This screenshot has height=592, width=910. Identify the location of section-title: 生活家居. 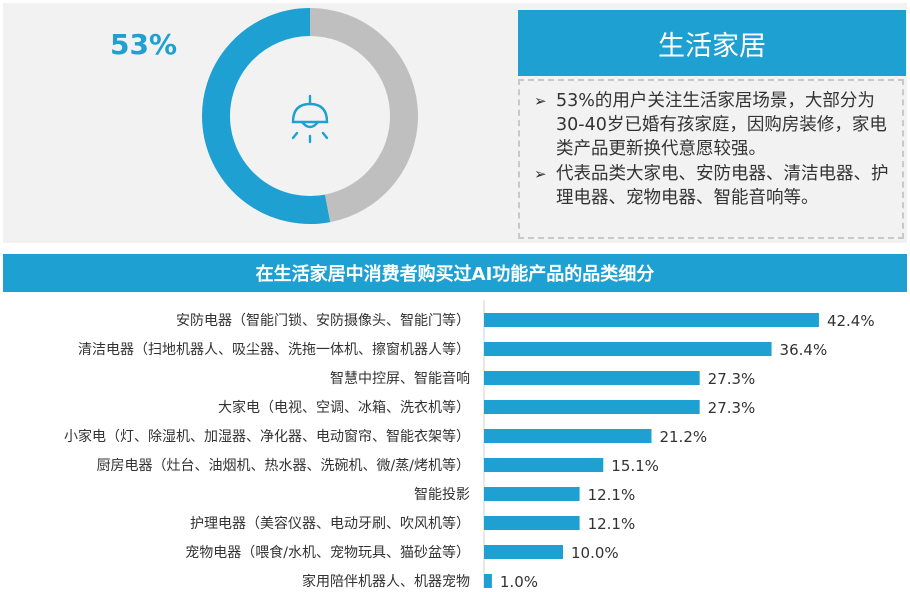
(712, 43).